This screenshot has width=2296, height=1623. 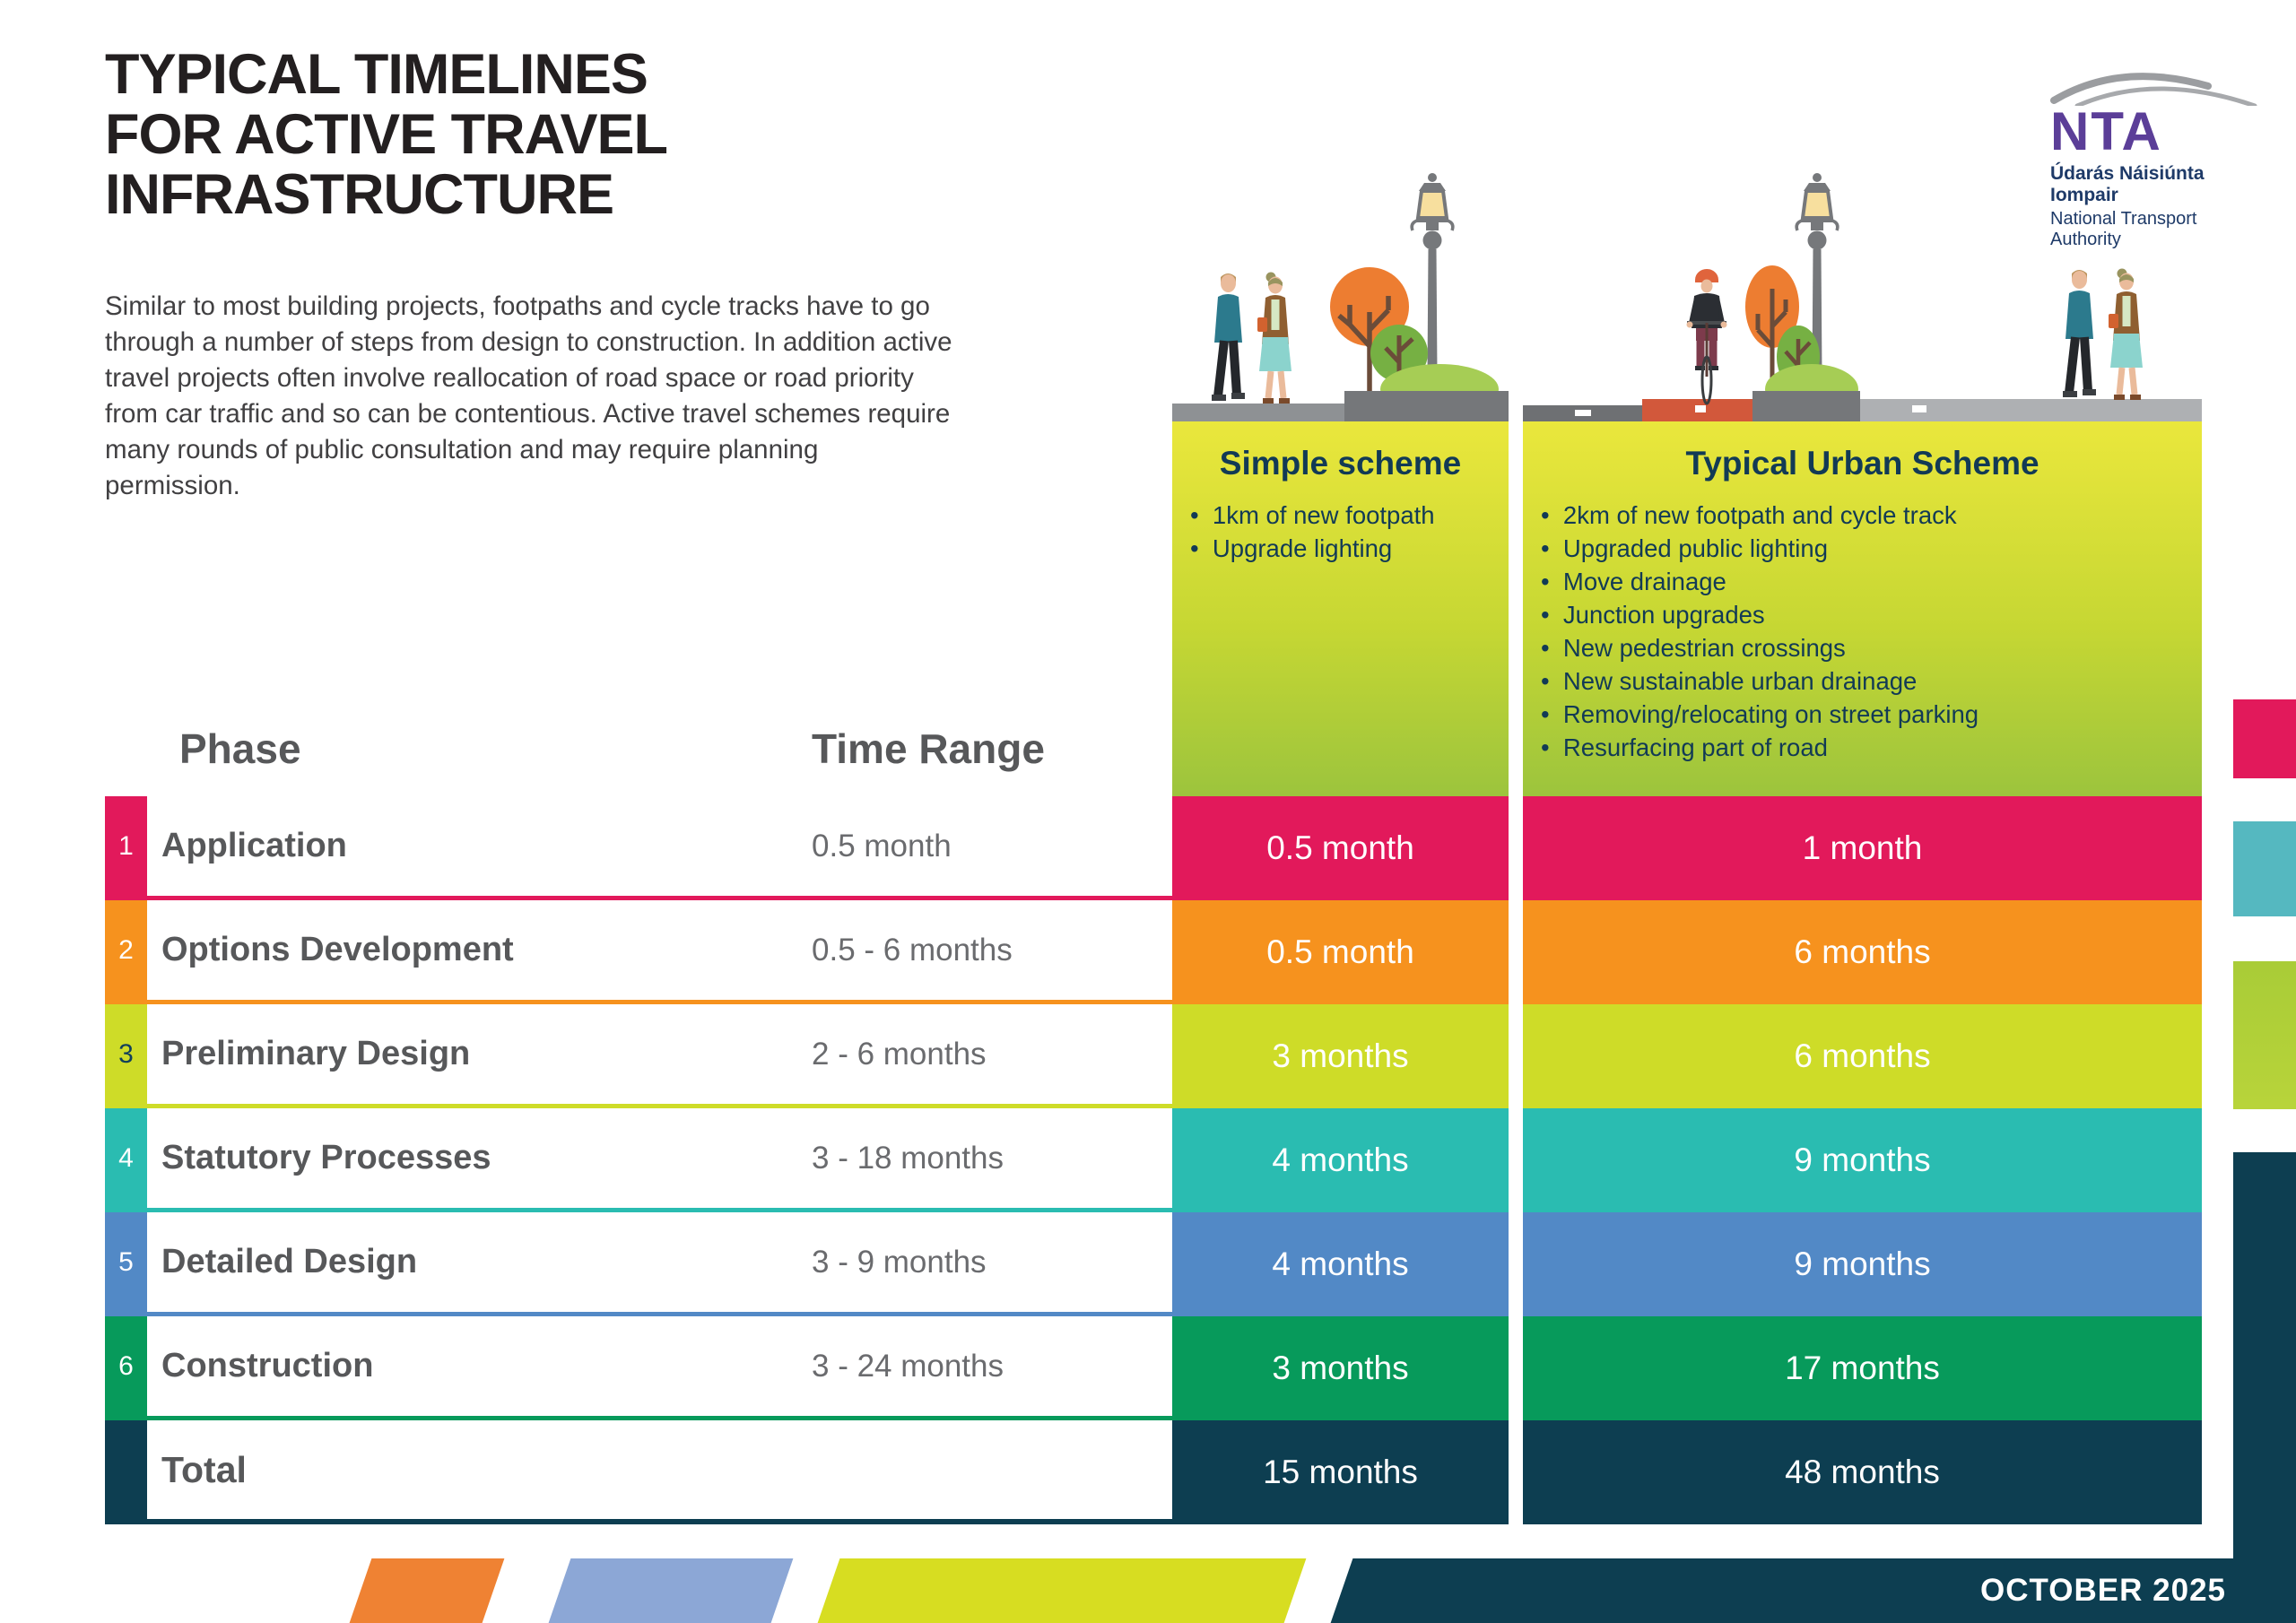 What do you see at coordinates (640, 952) in the screenshot?
I see `table-row: 2 Options Development 0.5 - 6 months` at bounding box center [640, 952].